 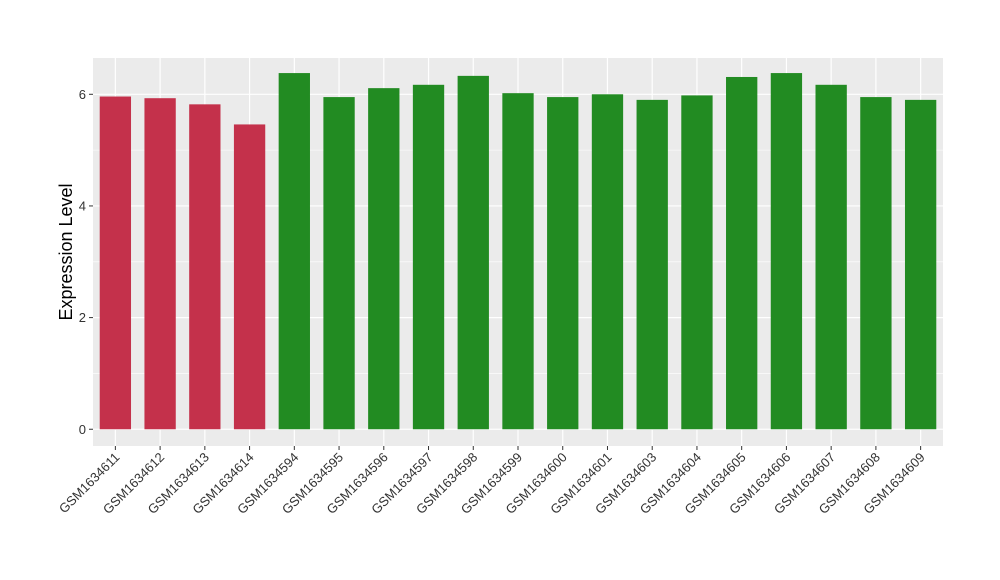 I want to click on y-axis-title: Expression Level, so click(x=66, y=251).